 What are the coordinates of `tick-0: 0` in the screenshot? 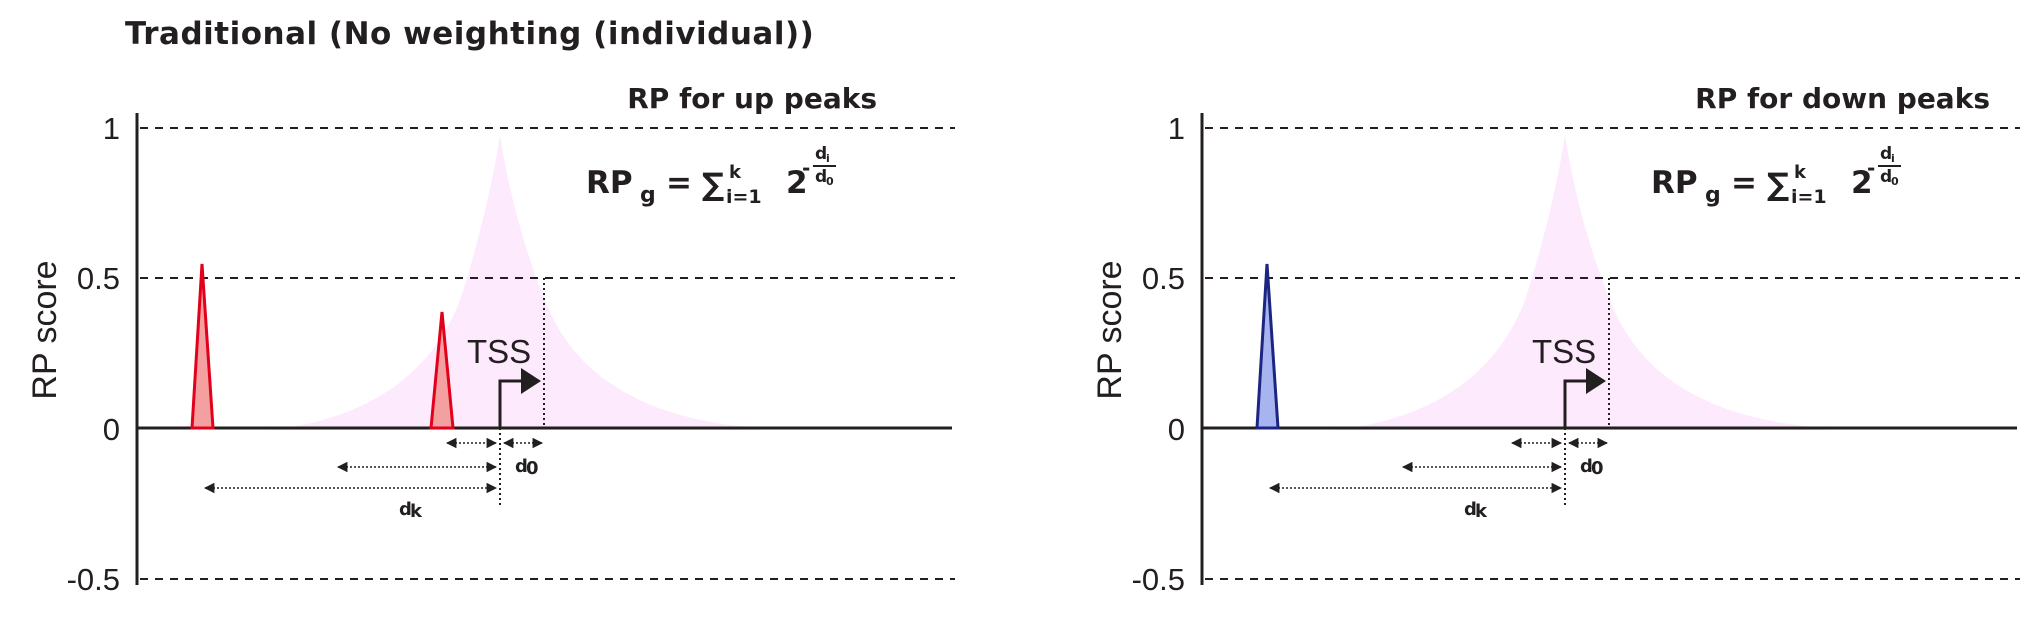 It's located at (111, 429).